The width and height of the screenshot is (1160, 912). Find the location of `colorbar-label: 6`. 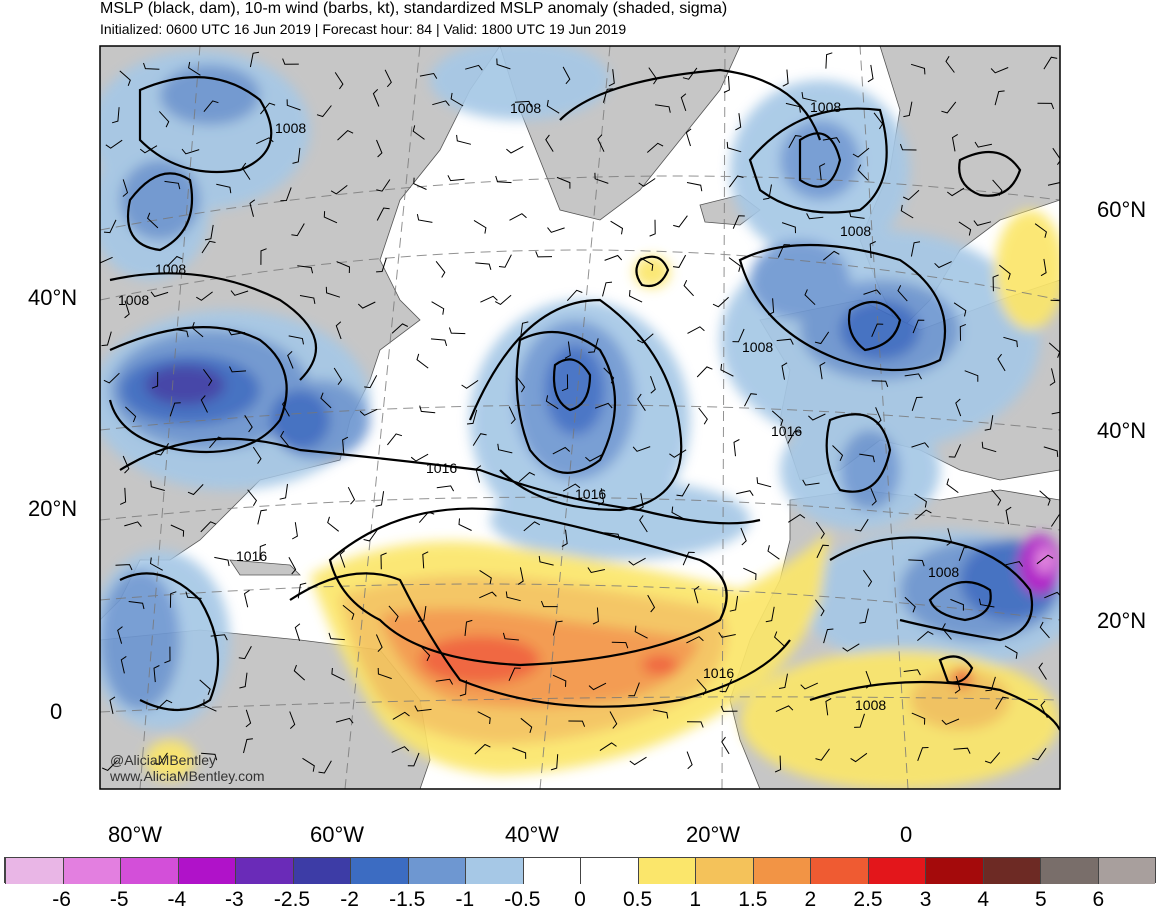

colorbar-label: 6 is located at coordinates (1098, 899).